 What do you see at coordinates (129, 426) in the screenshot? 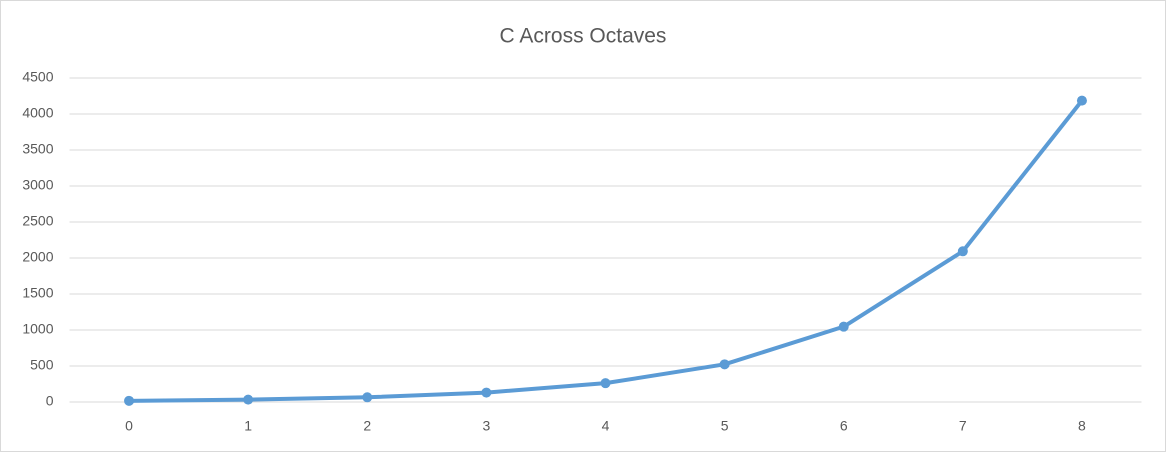
I see `x-tick-label: 0` at bounding box center [129, 426].